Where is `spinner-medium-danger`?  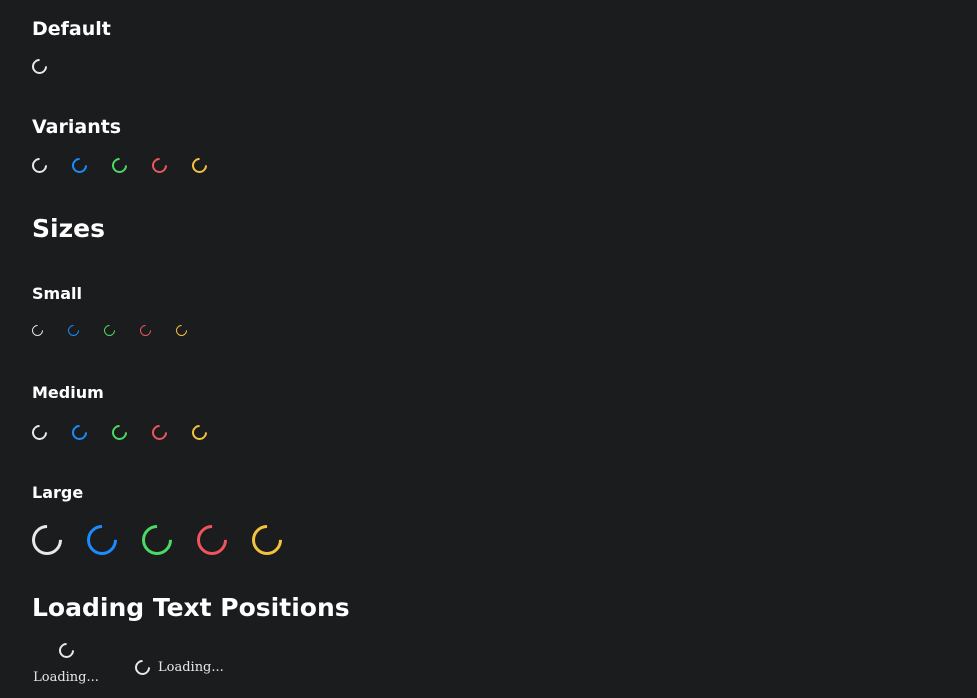
spinner-medium-danger is located at coordinates (159, 432).